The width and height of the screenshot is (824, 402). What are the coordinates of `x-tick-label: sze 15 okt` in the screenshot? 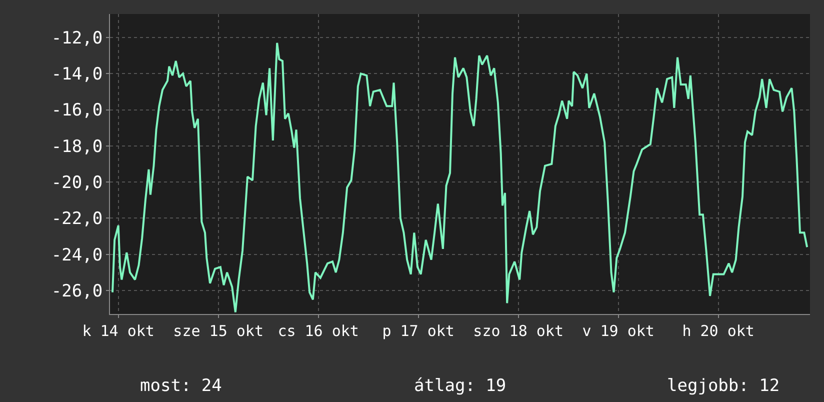 It's located at (218, 331).